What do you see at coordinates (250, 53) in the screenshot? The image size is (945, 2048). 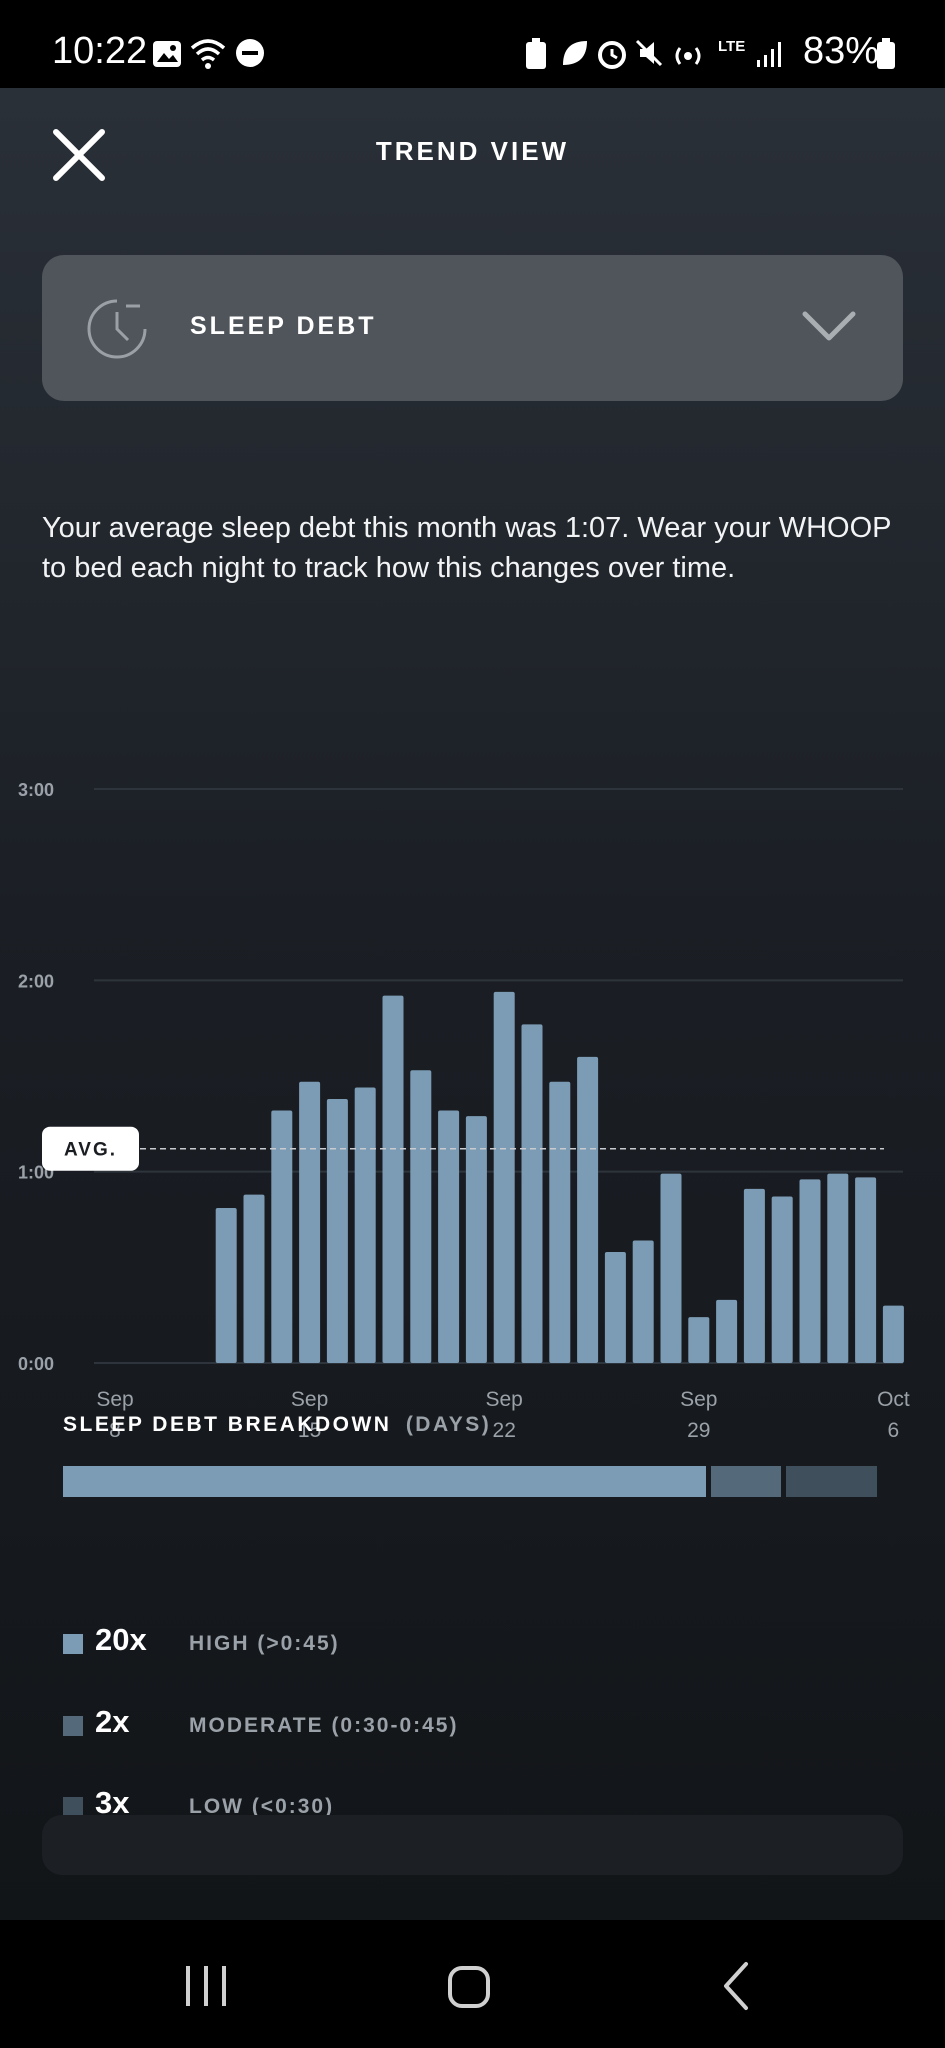 I see `do-not-disturb-icon` at bounding box center [250, 53].